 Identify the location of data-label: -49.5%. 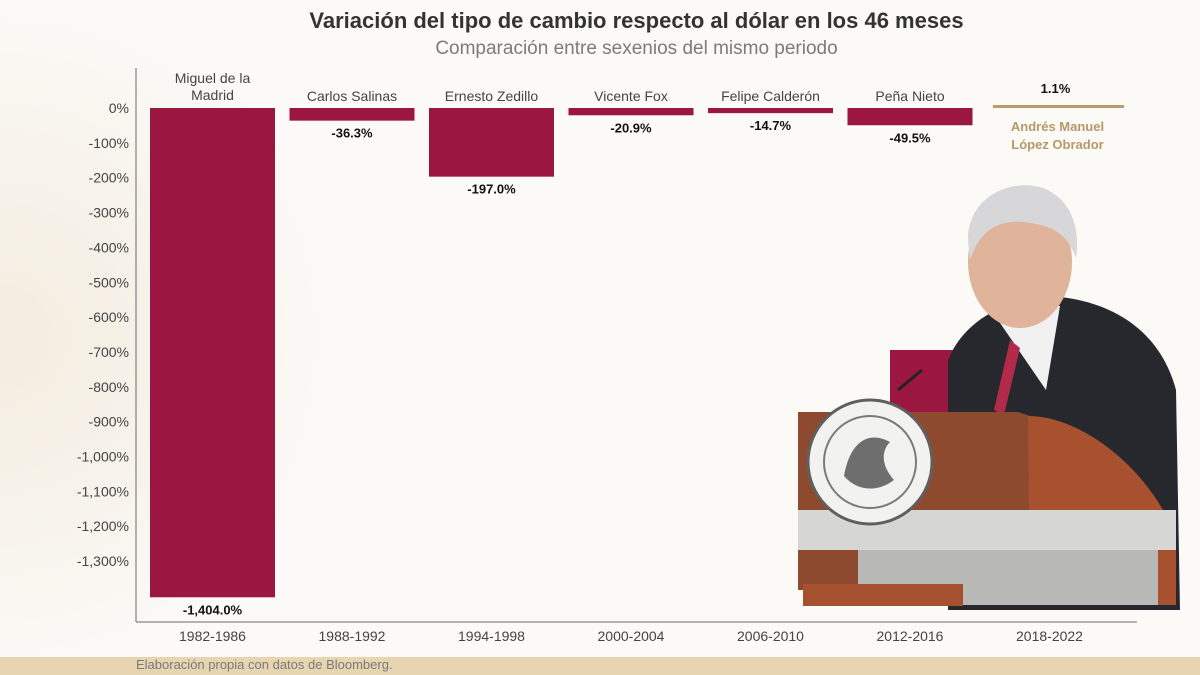
(910, 137).